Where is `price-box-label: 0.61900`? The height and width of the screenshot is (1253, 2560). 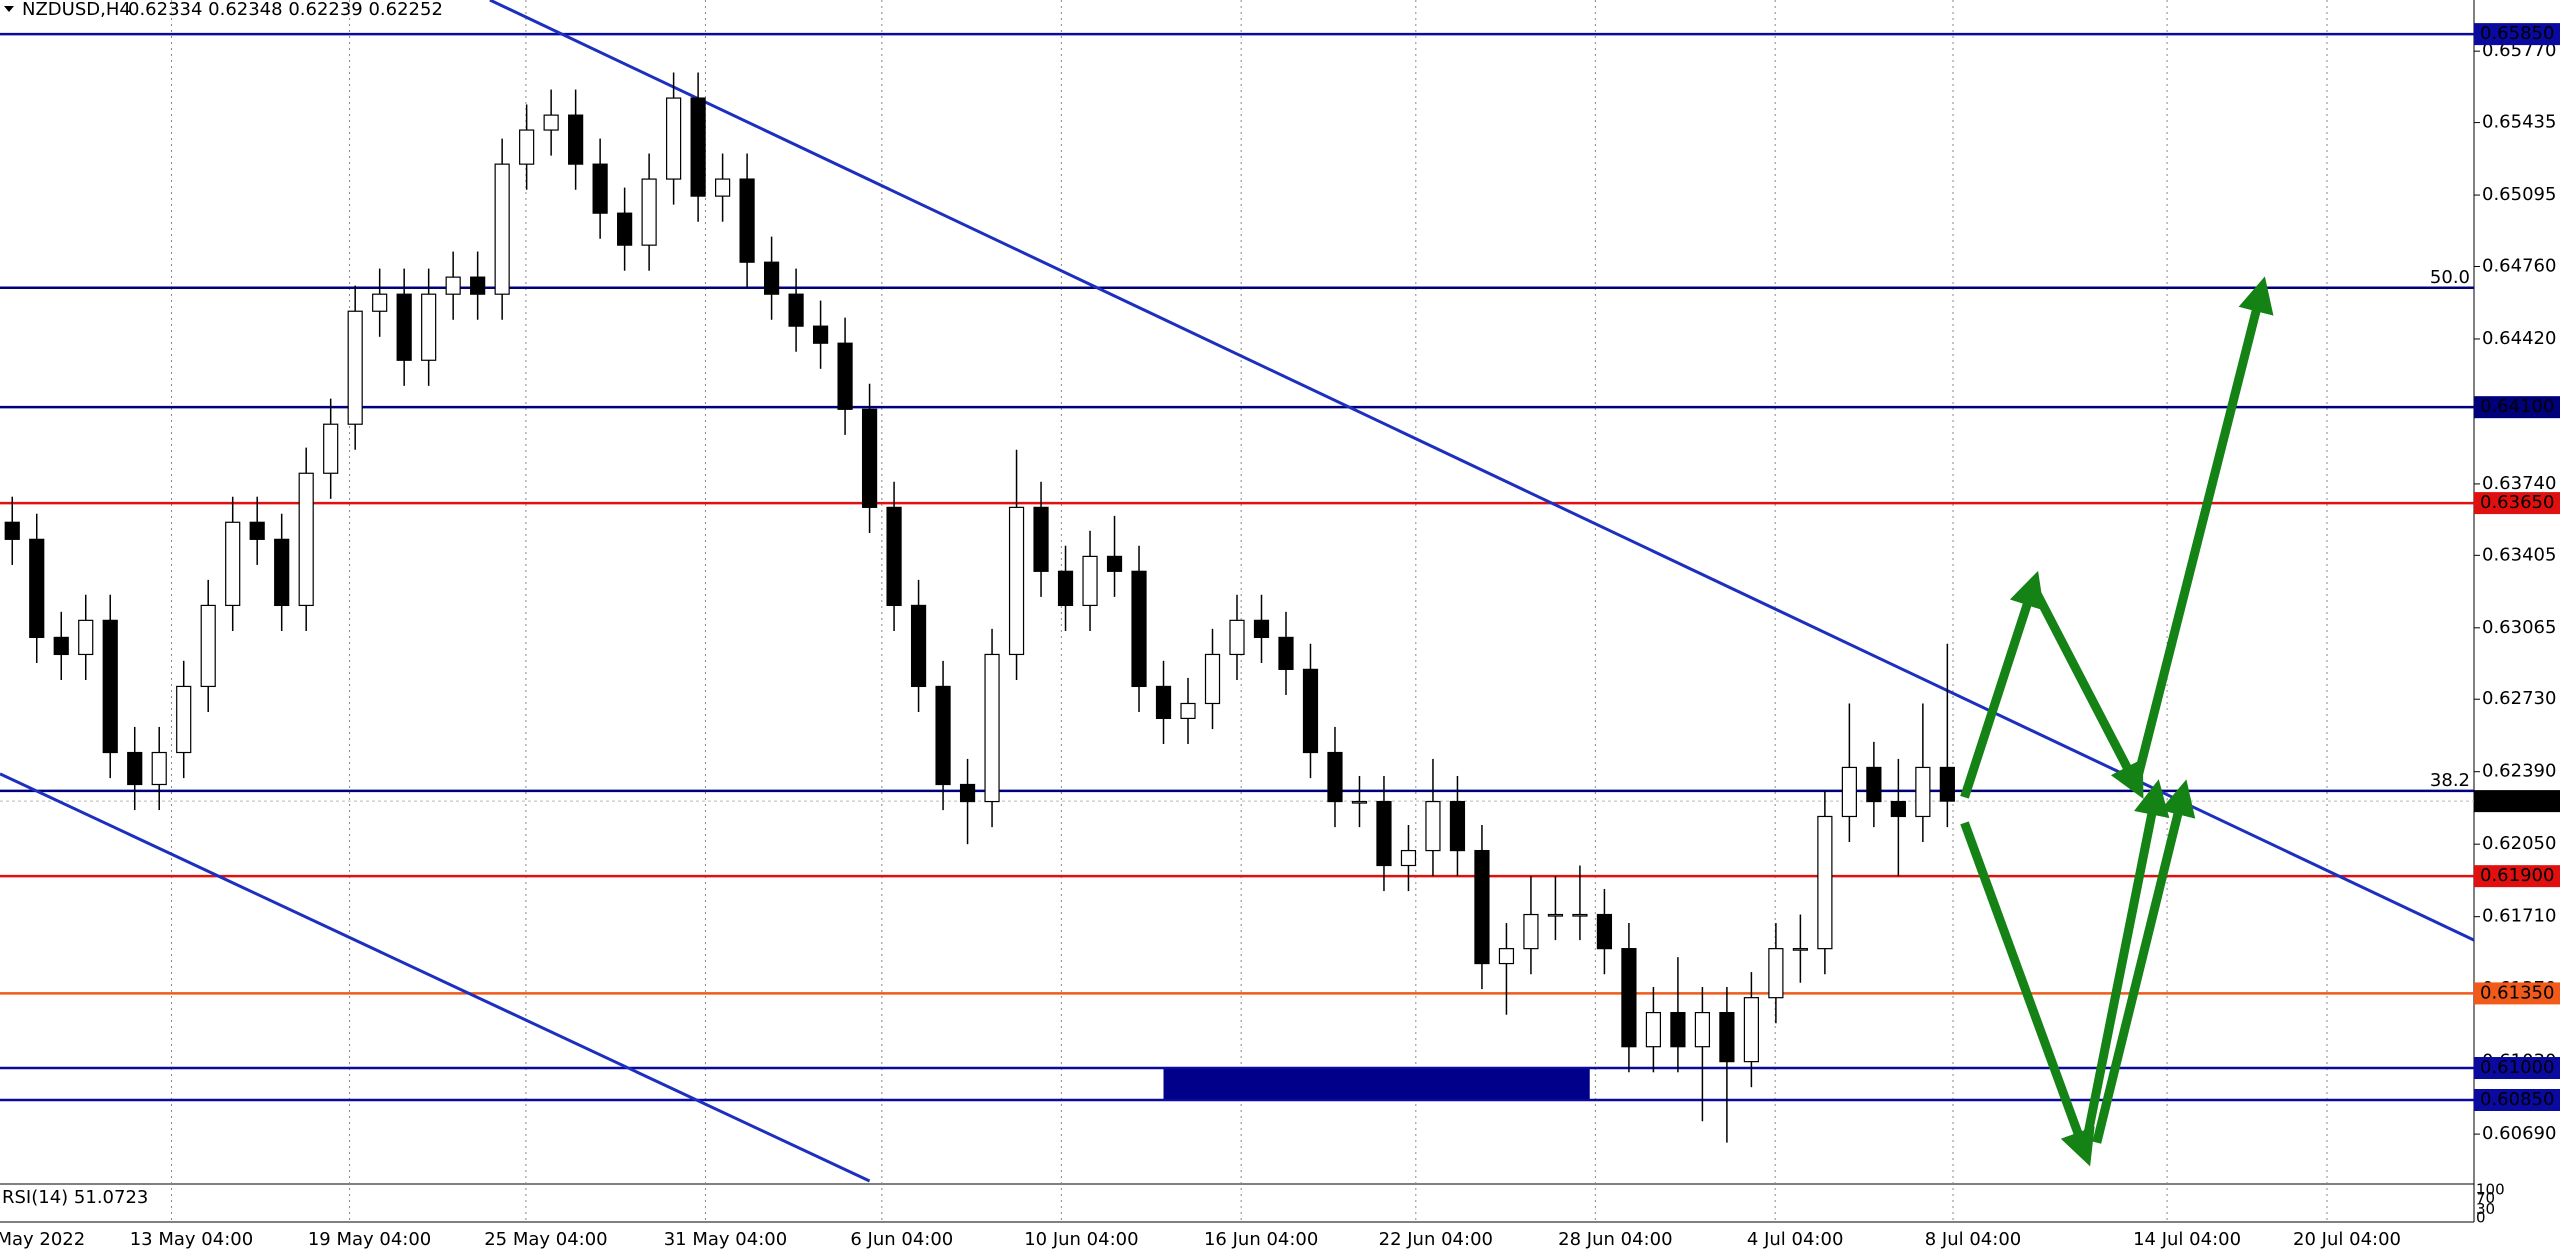
price-box-label: 0.61900 is located at coordinates (2517, 875).